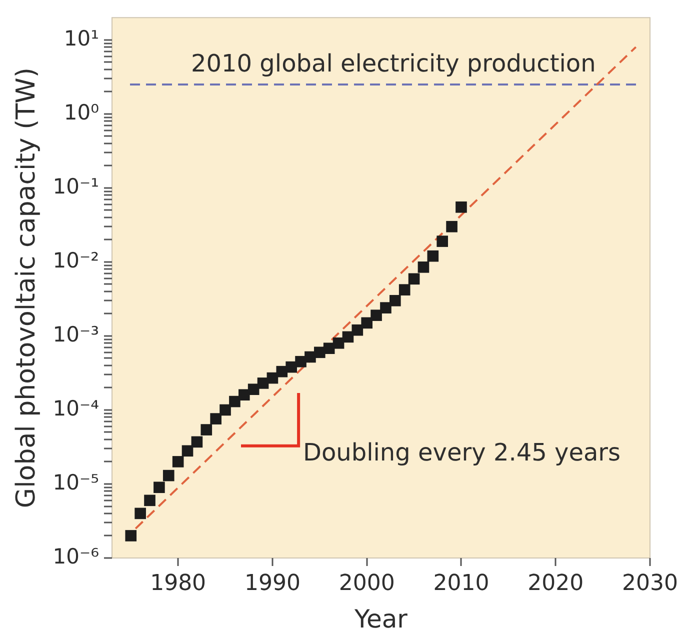 The height and width of the screenshot is (636, 683). I want to click on y-tick-label: 10⁻⁶, so click(75, 556).